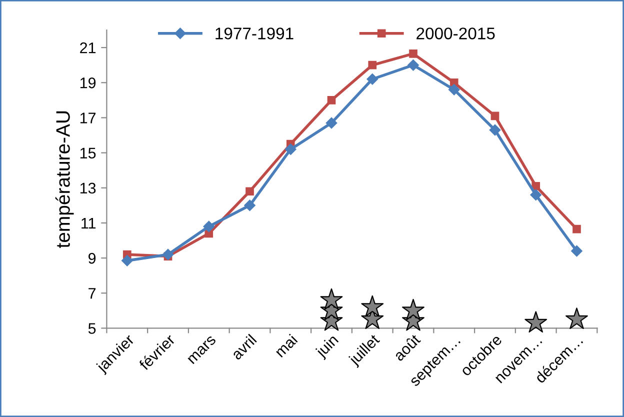 The image size is (624, 417). Describe the element at coordinates (89, 223) in the screenshot. I see `y-tick-label: 11` at that location.